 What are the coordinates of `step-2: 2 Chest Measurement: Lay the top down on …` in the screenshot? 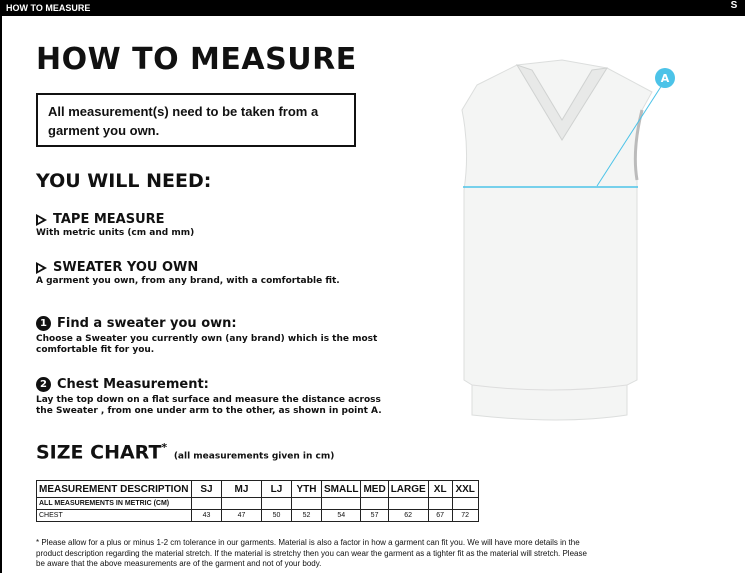 It's located at (216, 397).